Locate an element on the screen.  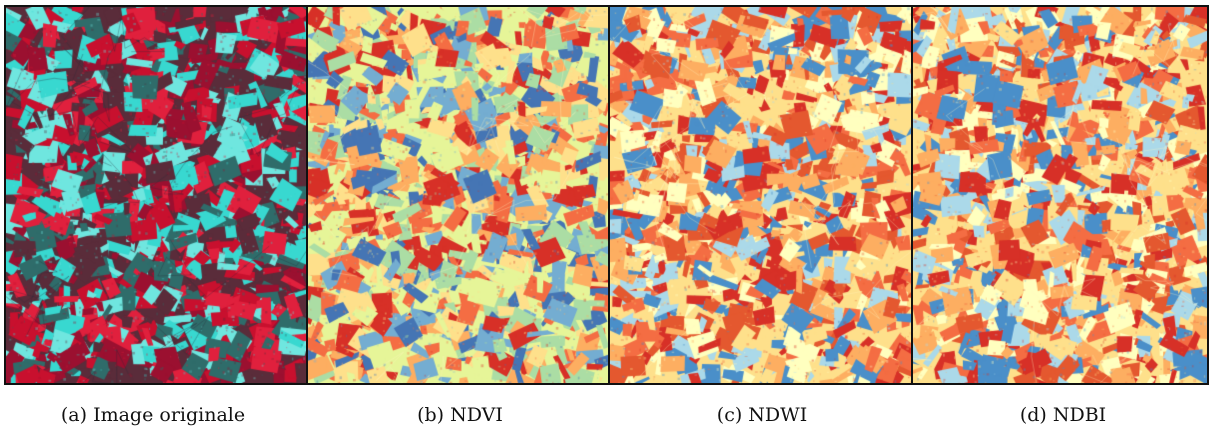
caption-ndbi: (d) NDBI is located at coordinates (1063, 415).